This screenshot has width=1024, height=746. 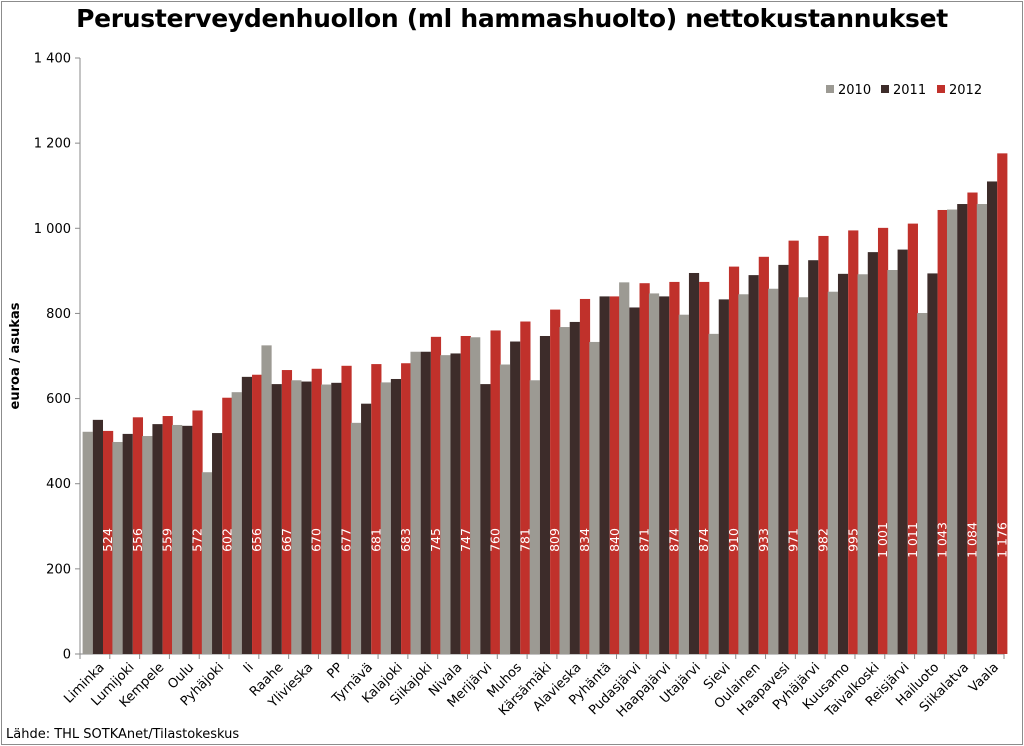 I want to click on source-note: Lähde: THL SOTKAnet/Tilastokeskus, so click(x=123, y=734).